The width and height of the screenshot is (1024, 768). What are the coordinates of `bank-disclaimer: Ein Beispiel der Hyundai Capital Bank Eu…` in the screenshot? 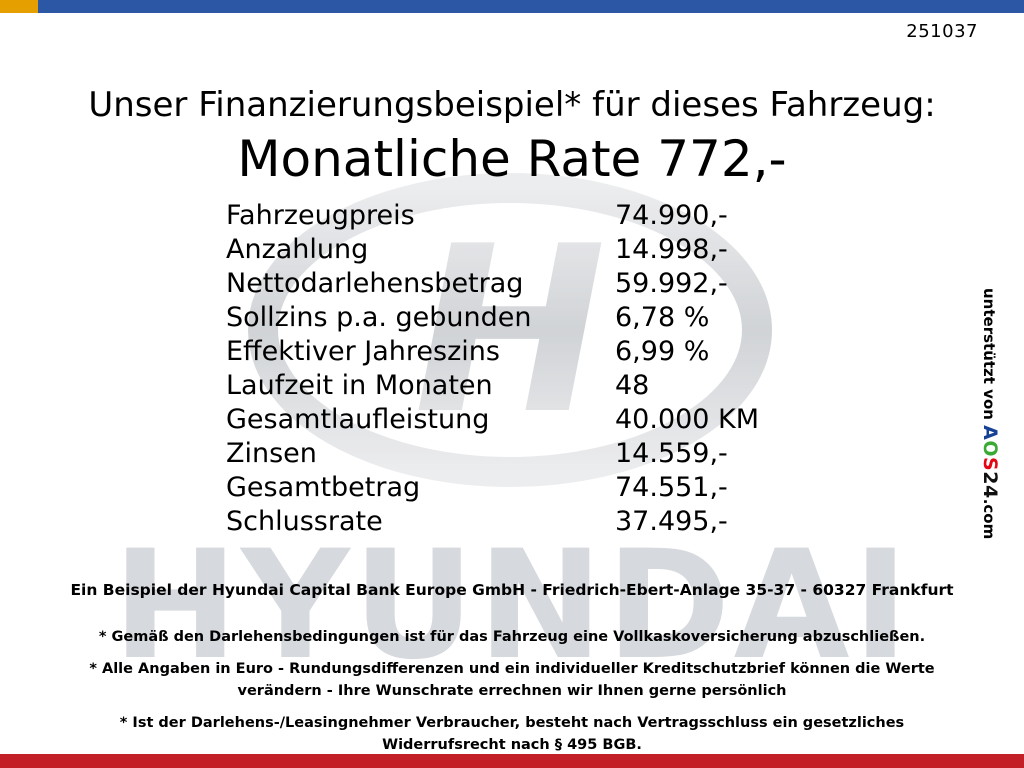 It's located at (512, 590).